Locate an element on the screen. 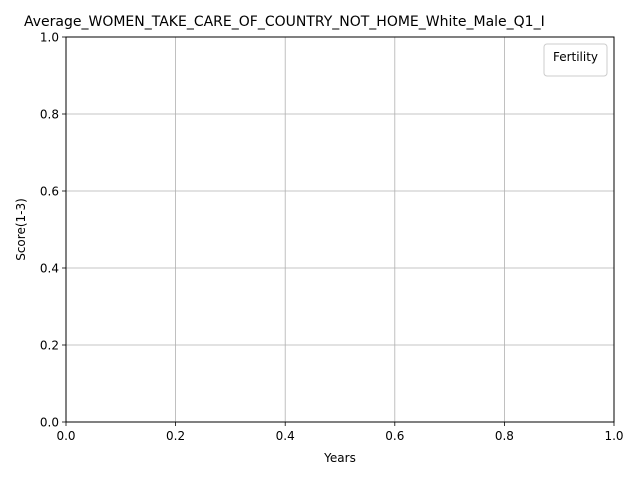  y-tick-label: 0.6 is located at coordinates (49, 192).